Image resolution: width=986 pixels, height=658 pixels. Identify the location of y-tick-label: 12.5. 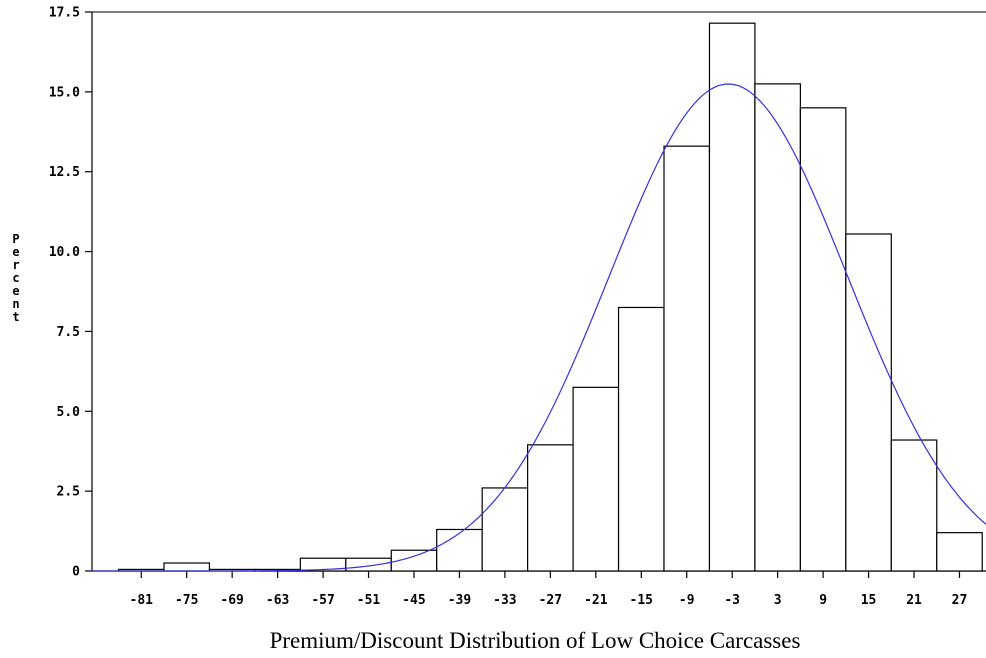
(64, 172).